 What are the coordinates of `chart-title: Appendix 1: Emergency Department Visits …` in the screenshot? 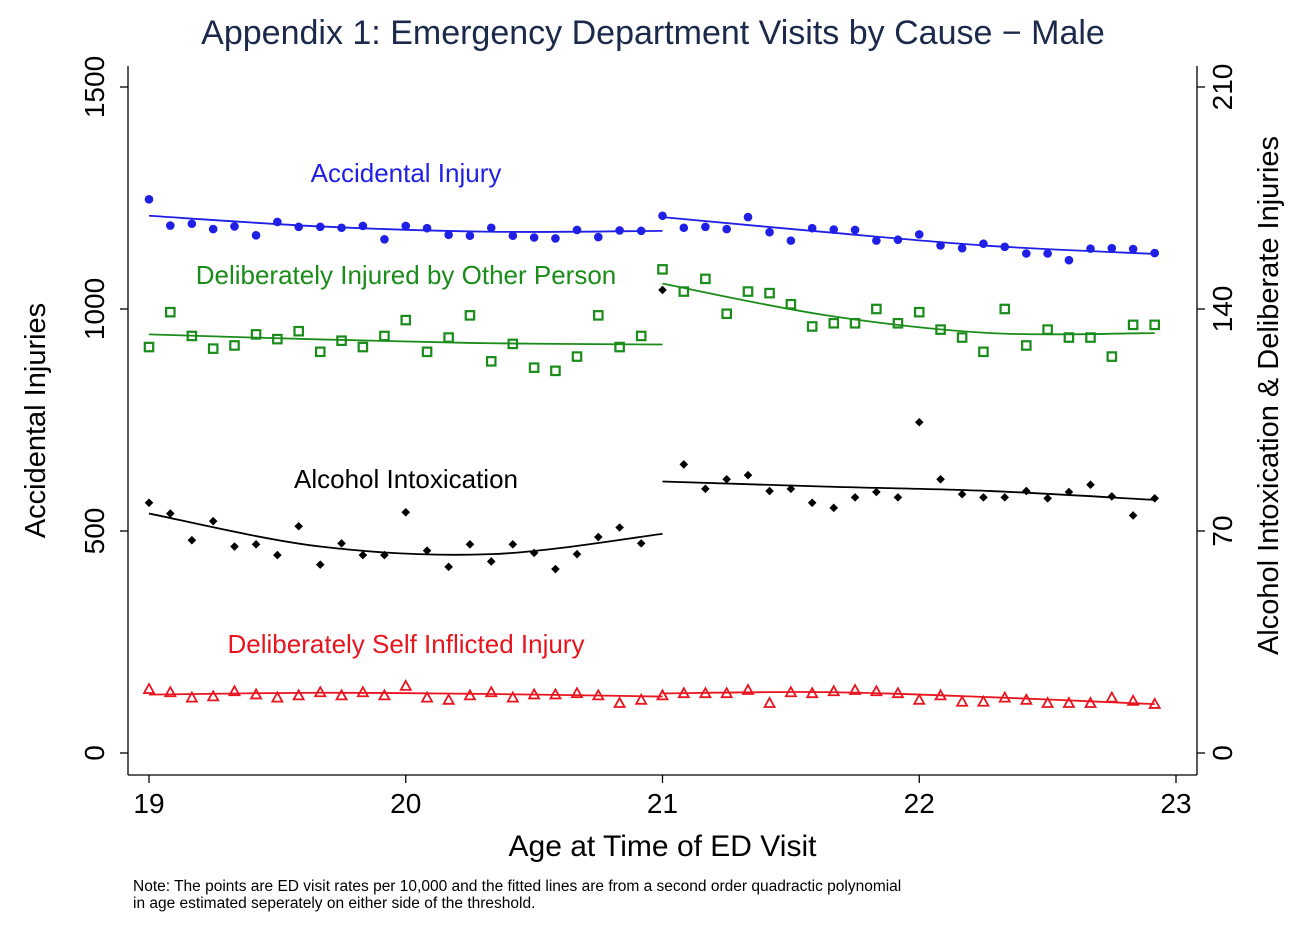 It's located at (653, 33).